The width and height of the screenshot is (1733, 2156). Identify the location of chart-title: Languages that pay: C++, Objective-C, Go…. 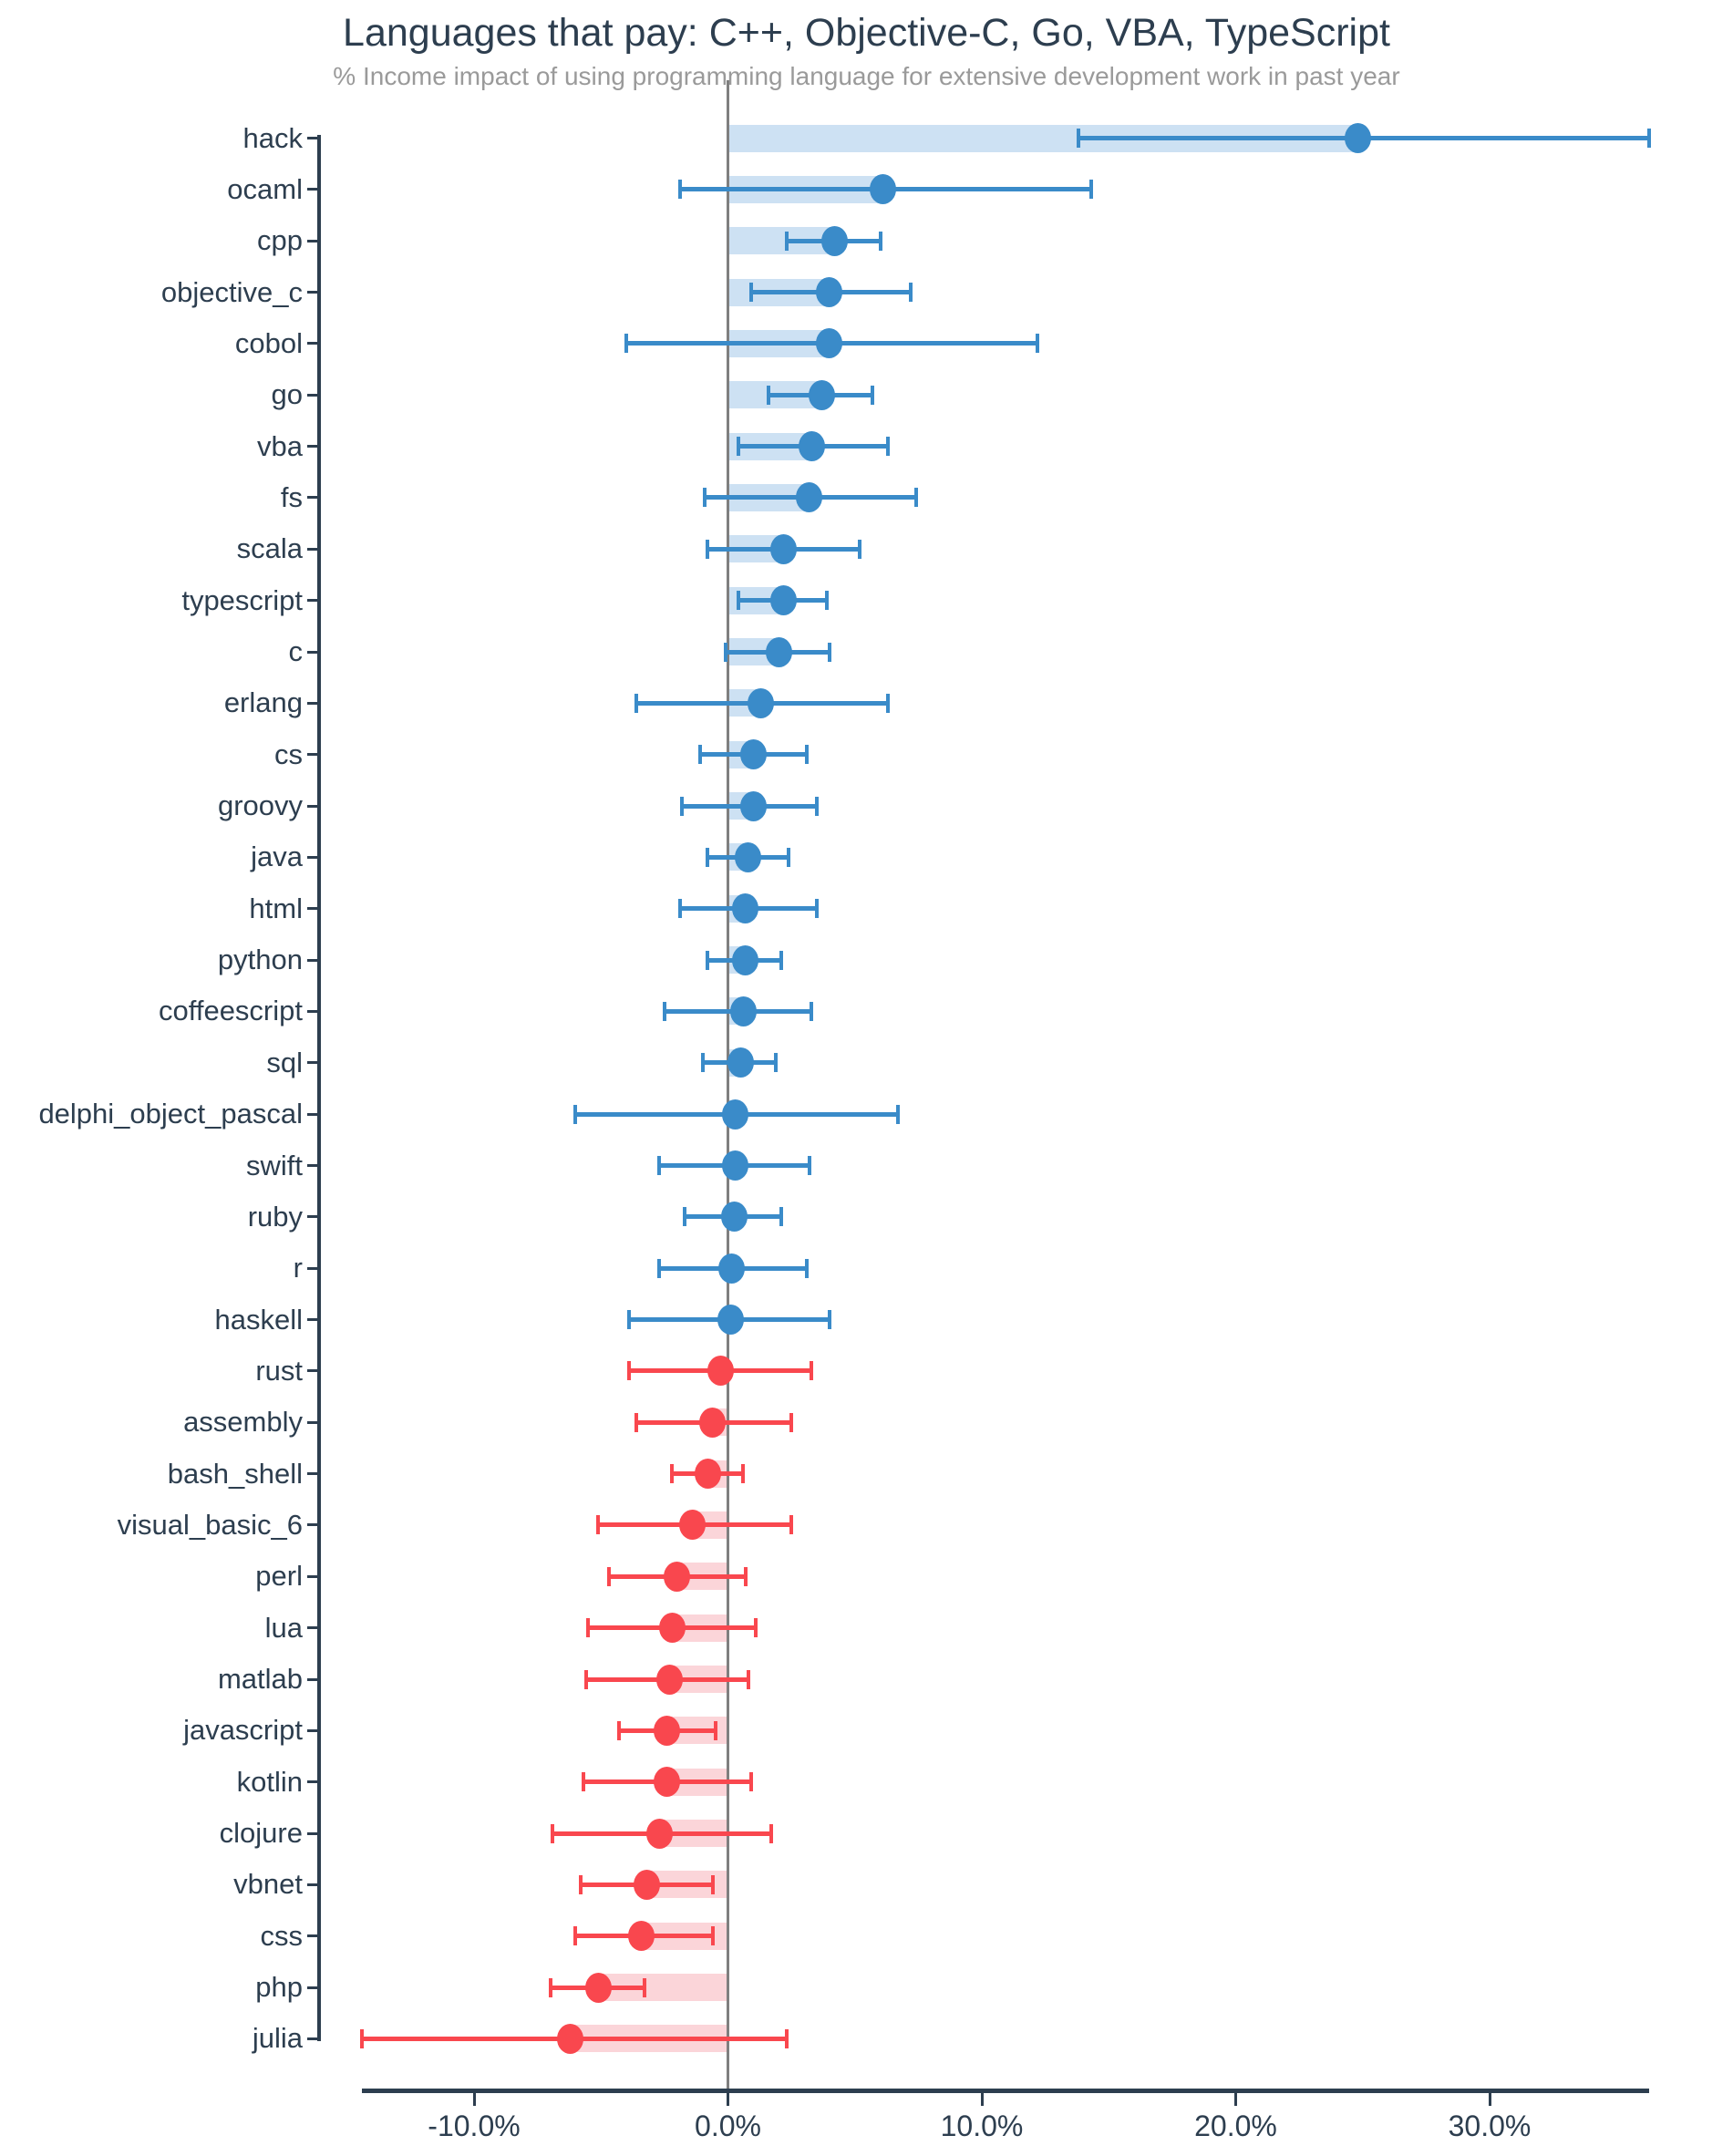
(866, 33).